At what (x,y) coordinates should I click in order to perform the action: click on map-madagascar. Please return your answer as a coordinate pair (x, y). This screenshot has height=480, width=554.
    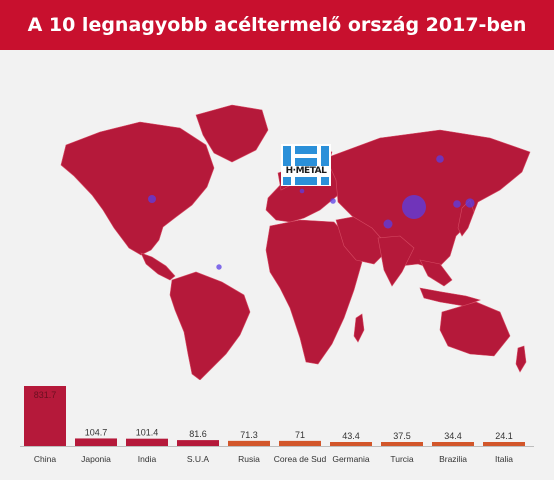
    Looking at the image, I should click on (359, 328).